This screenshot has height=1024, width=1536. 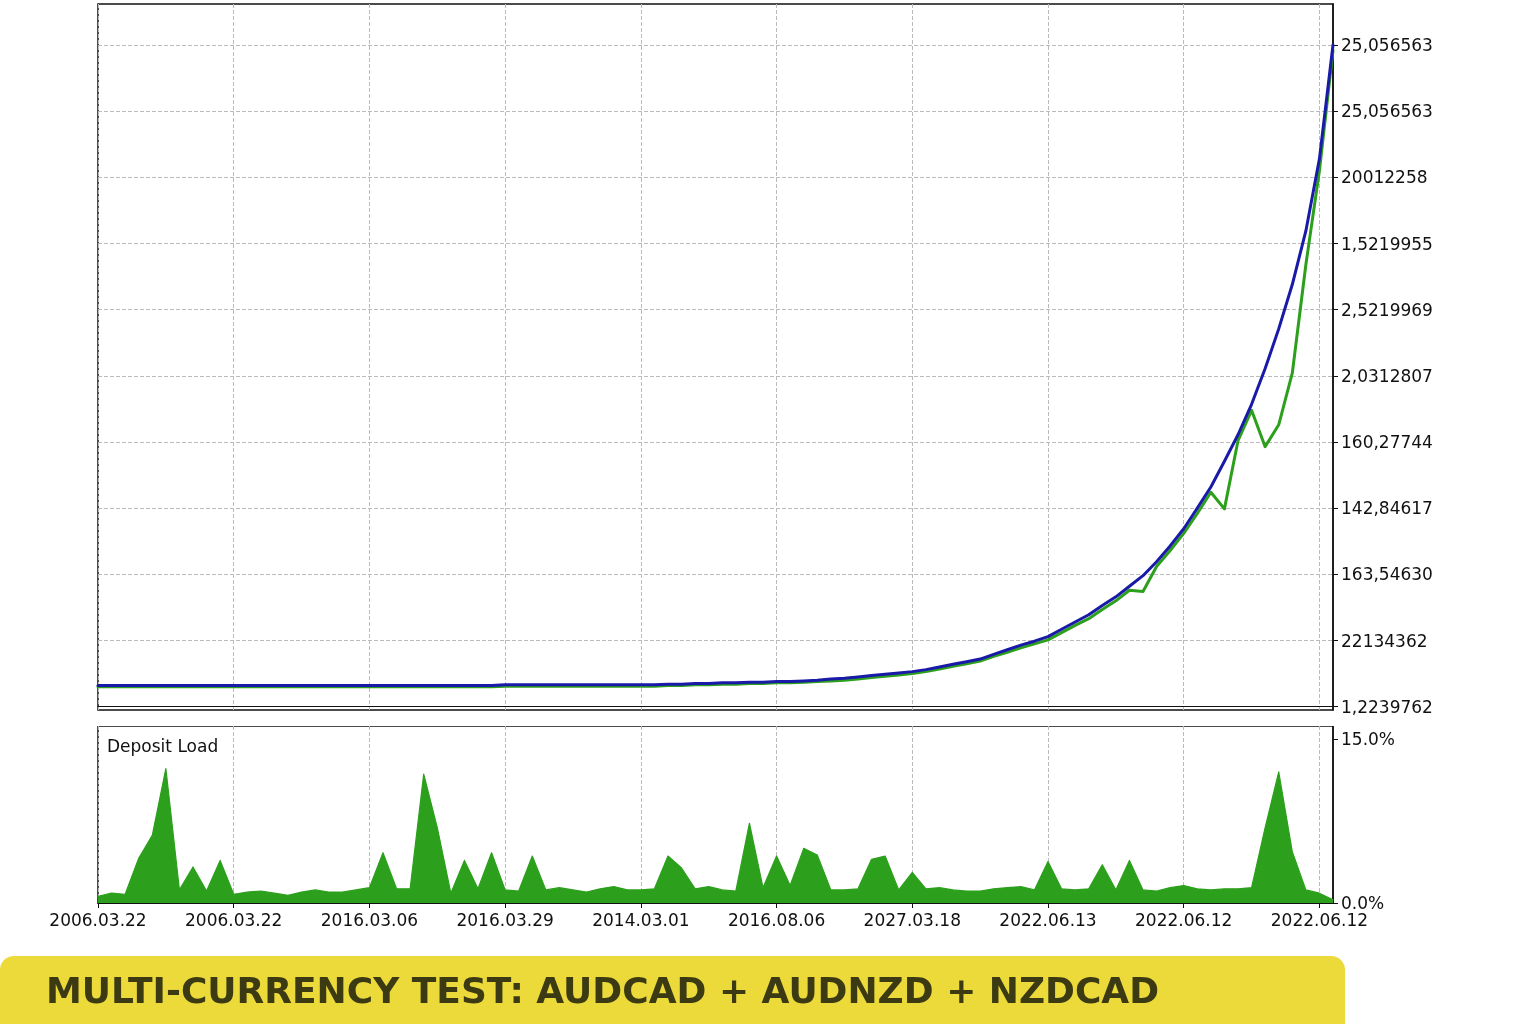 I want to click on text: 163,54630, so click(x=1387, y=574).